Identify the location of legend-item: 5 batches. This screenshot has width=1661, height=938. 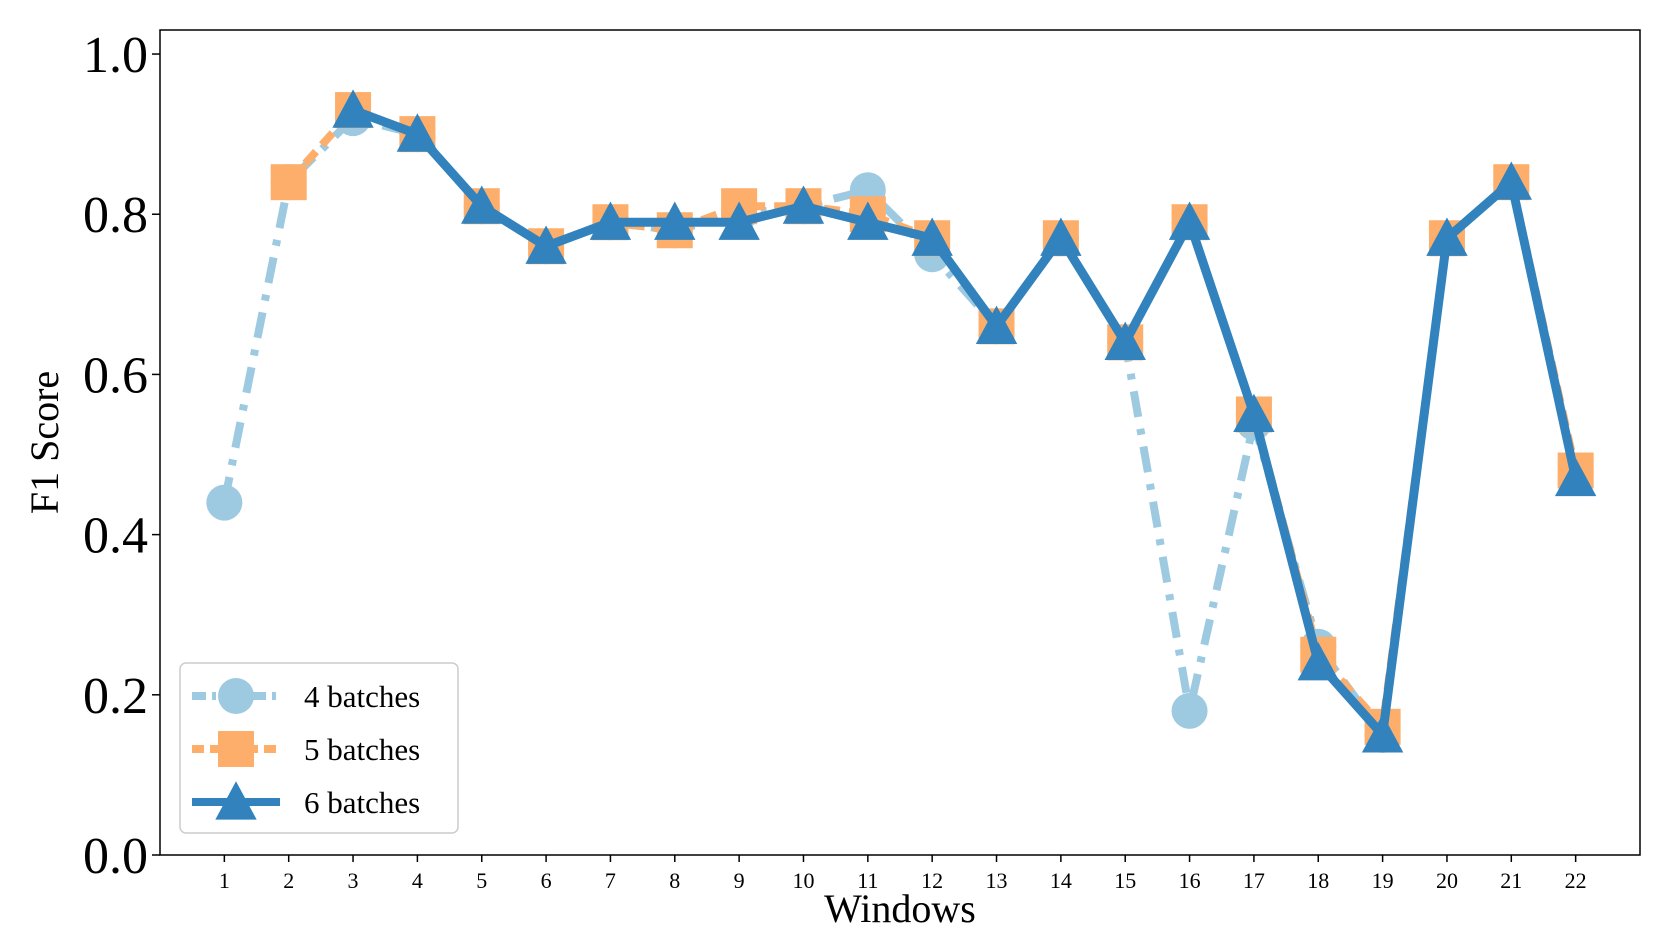
(306, 749).